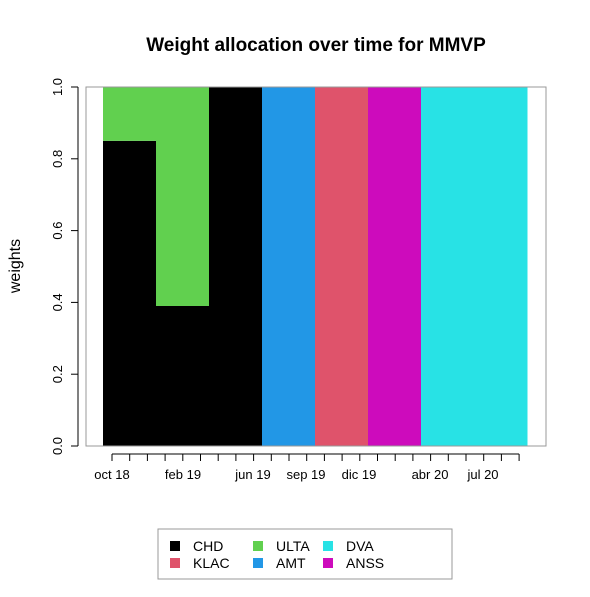 The width and height of the screenshot is (590, 597). Describe the element at coordinates (482, 474) in the screenshot. I see `x-tick-label: jul 20` at that location.